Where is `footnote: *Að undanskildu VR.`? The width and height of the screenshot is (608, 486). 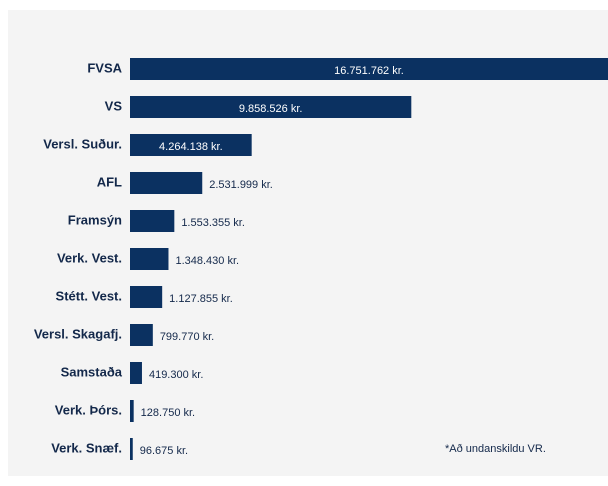 footnote: *Að undanskildu VR. is located at coordinates (495, 449).